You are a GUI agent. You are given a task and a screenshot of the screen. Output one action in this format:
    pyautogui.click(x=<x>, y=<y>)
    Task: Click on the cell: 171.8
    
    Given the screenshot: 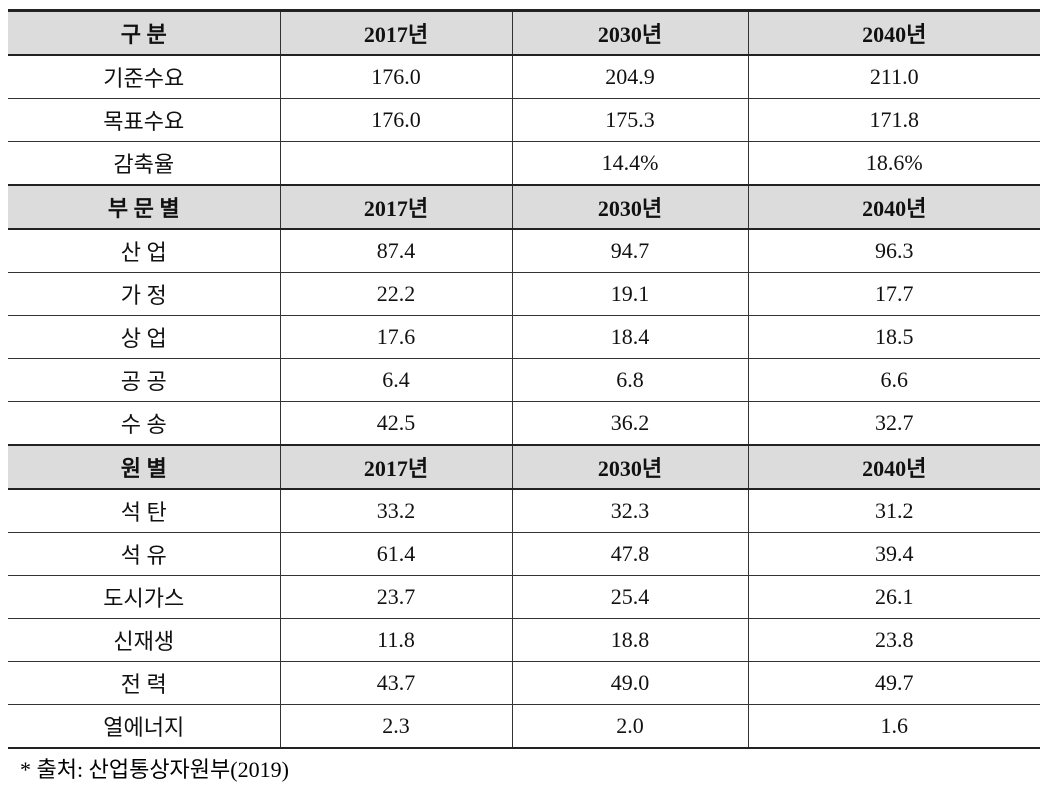 What is the action you would take?
    pyautogui.click(x=893, y=120)
    